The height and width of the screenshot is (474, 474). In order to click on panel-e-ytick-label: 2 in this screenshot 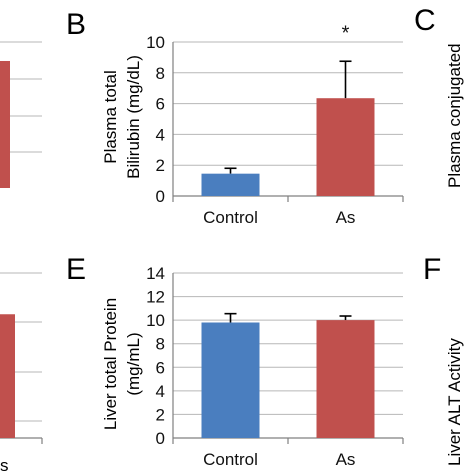, I will do `click(160, 414)`.